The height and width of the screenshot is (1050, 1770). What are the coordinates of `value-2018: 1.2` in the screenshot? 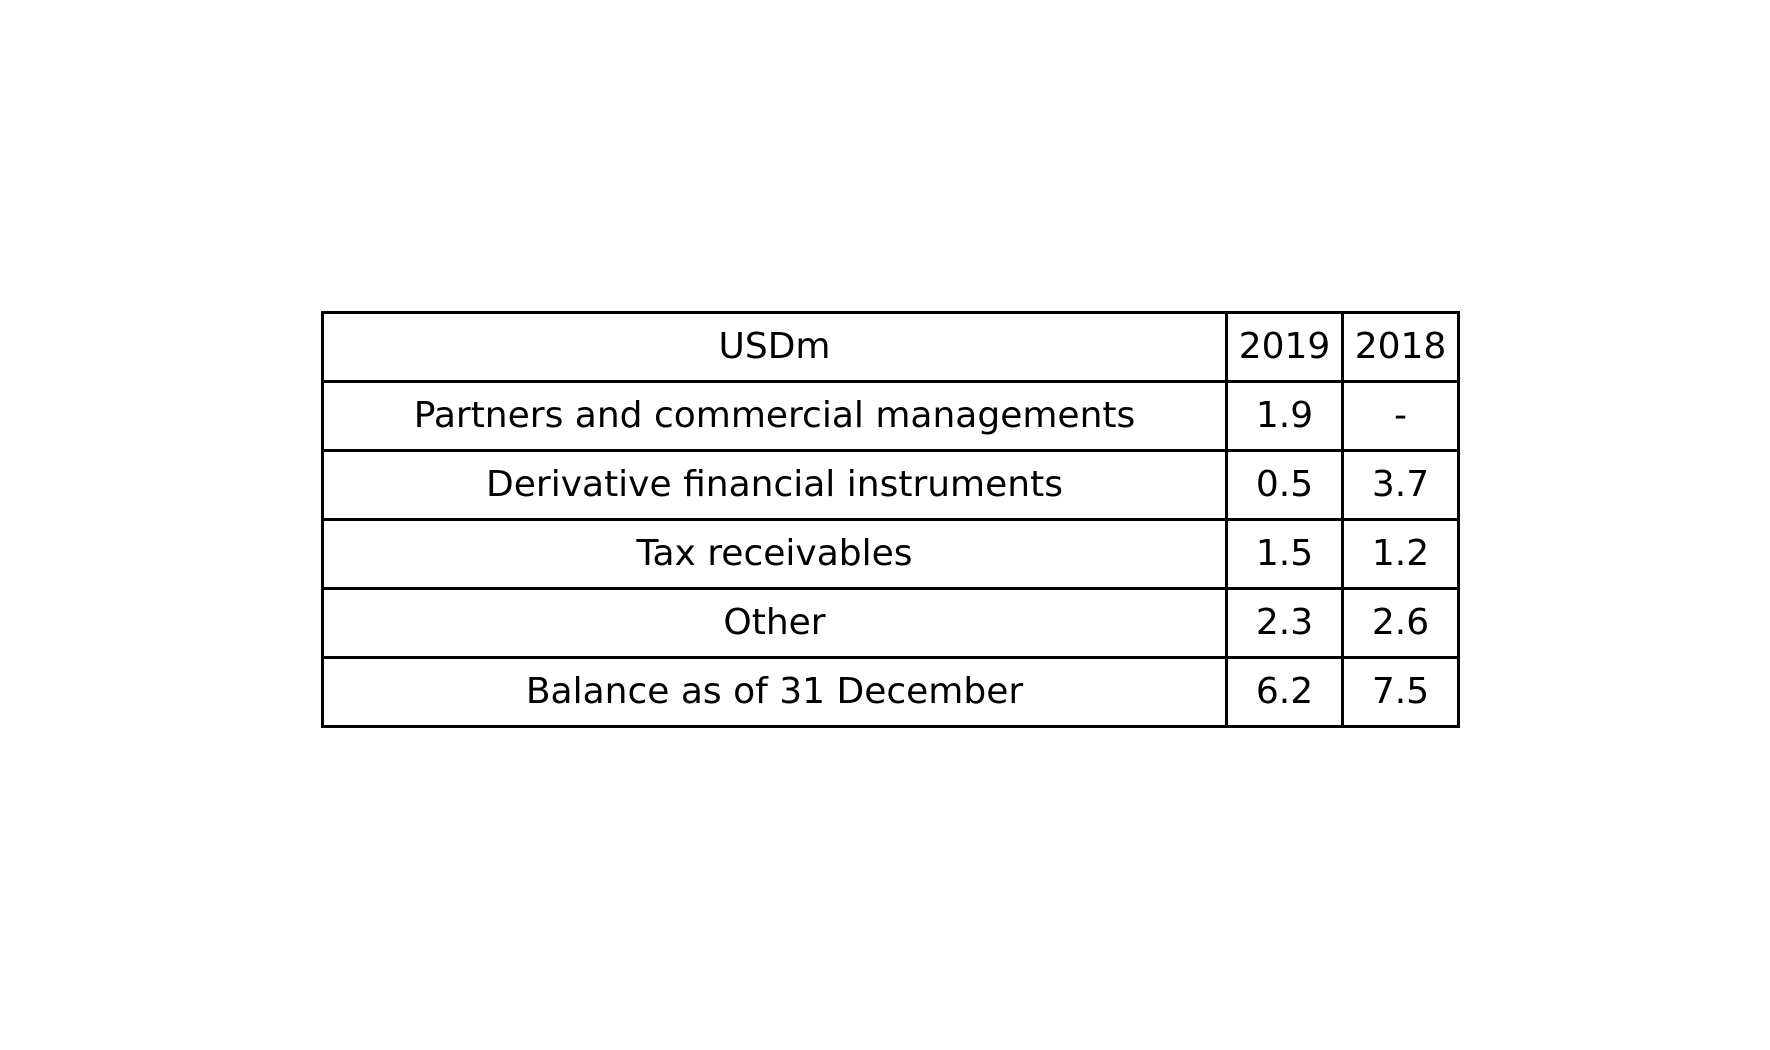 It's located at (1400, 554).